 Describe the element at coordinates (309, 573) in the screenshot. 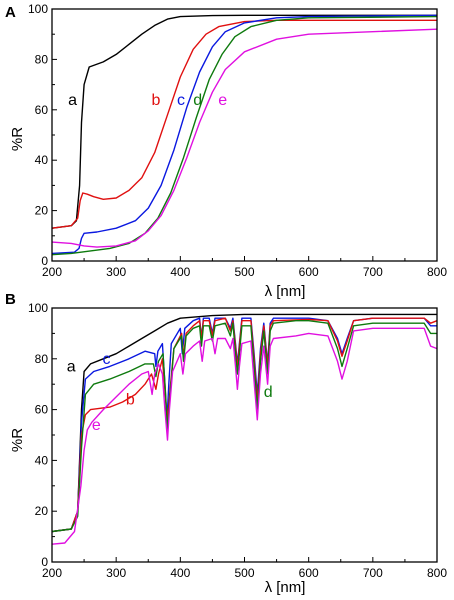

I see `x-tick-label-b-600: 600` at that location.